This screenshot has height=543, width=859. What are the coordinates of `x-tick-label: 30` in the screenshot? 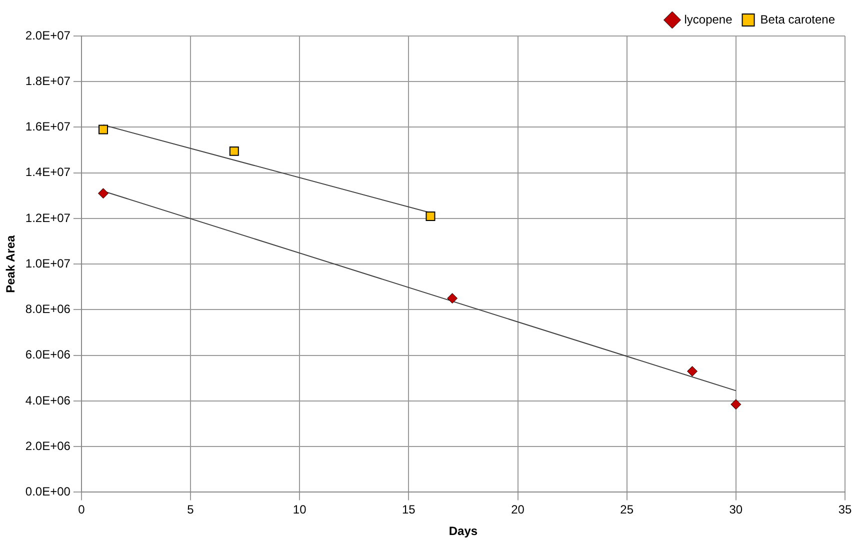 It's located at (736, 509).